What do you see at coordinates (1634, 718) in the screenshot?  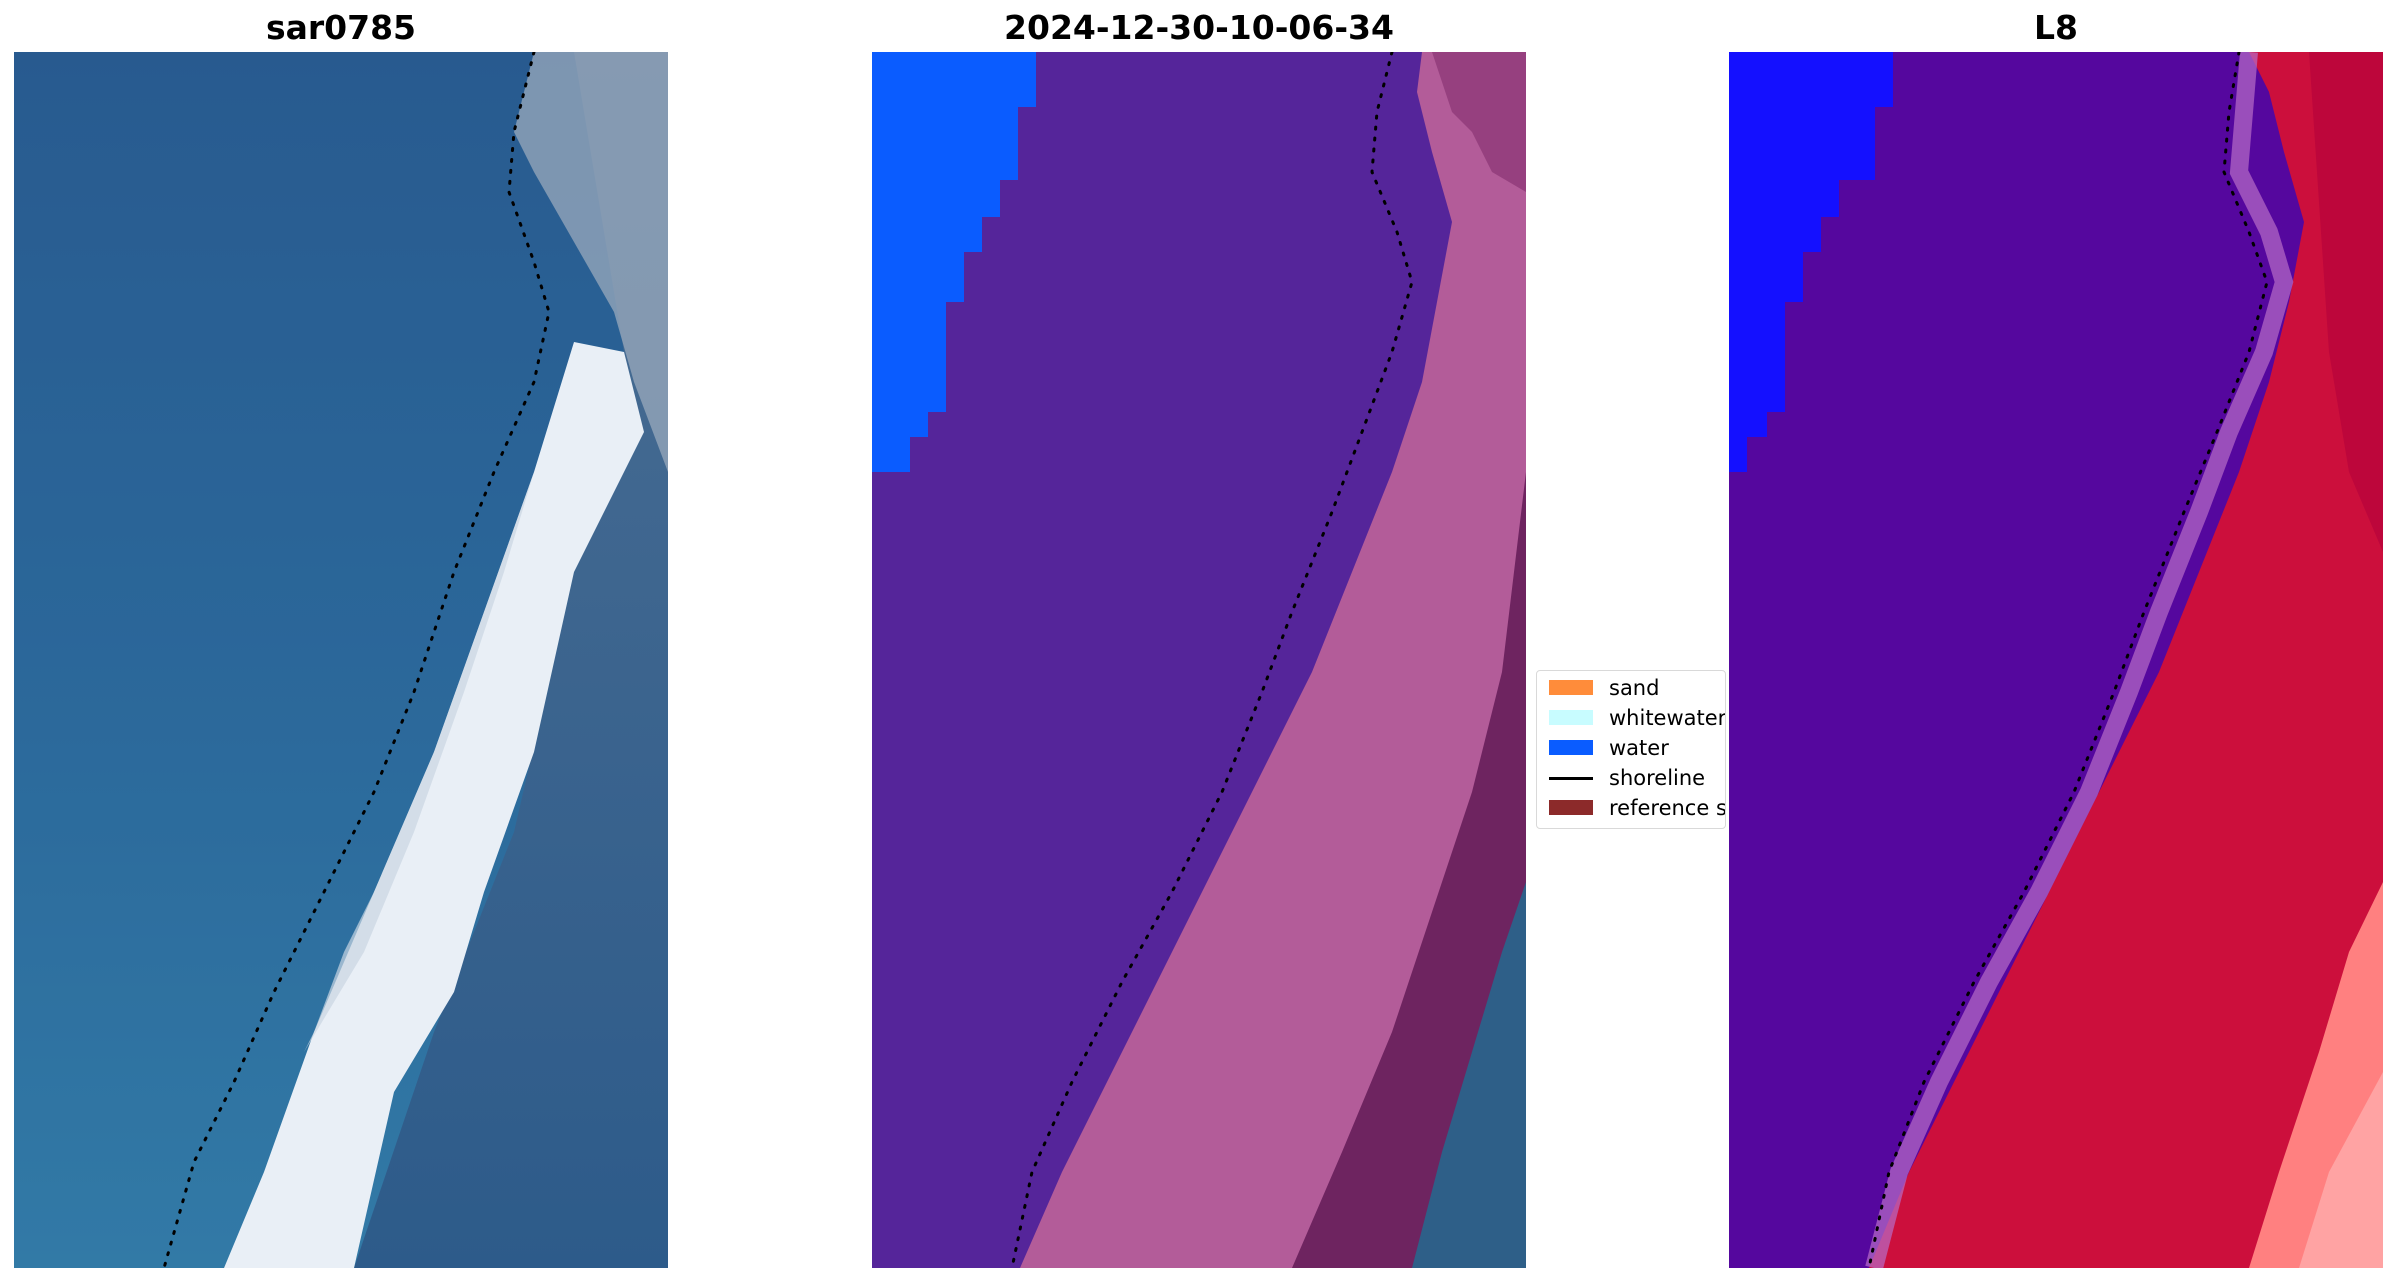 I see `legend-item-whitewater: whitewater` at bounding box center [1634, 718].